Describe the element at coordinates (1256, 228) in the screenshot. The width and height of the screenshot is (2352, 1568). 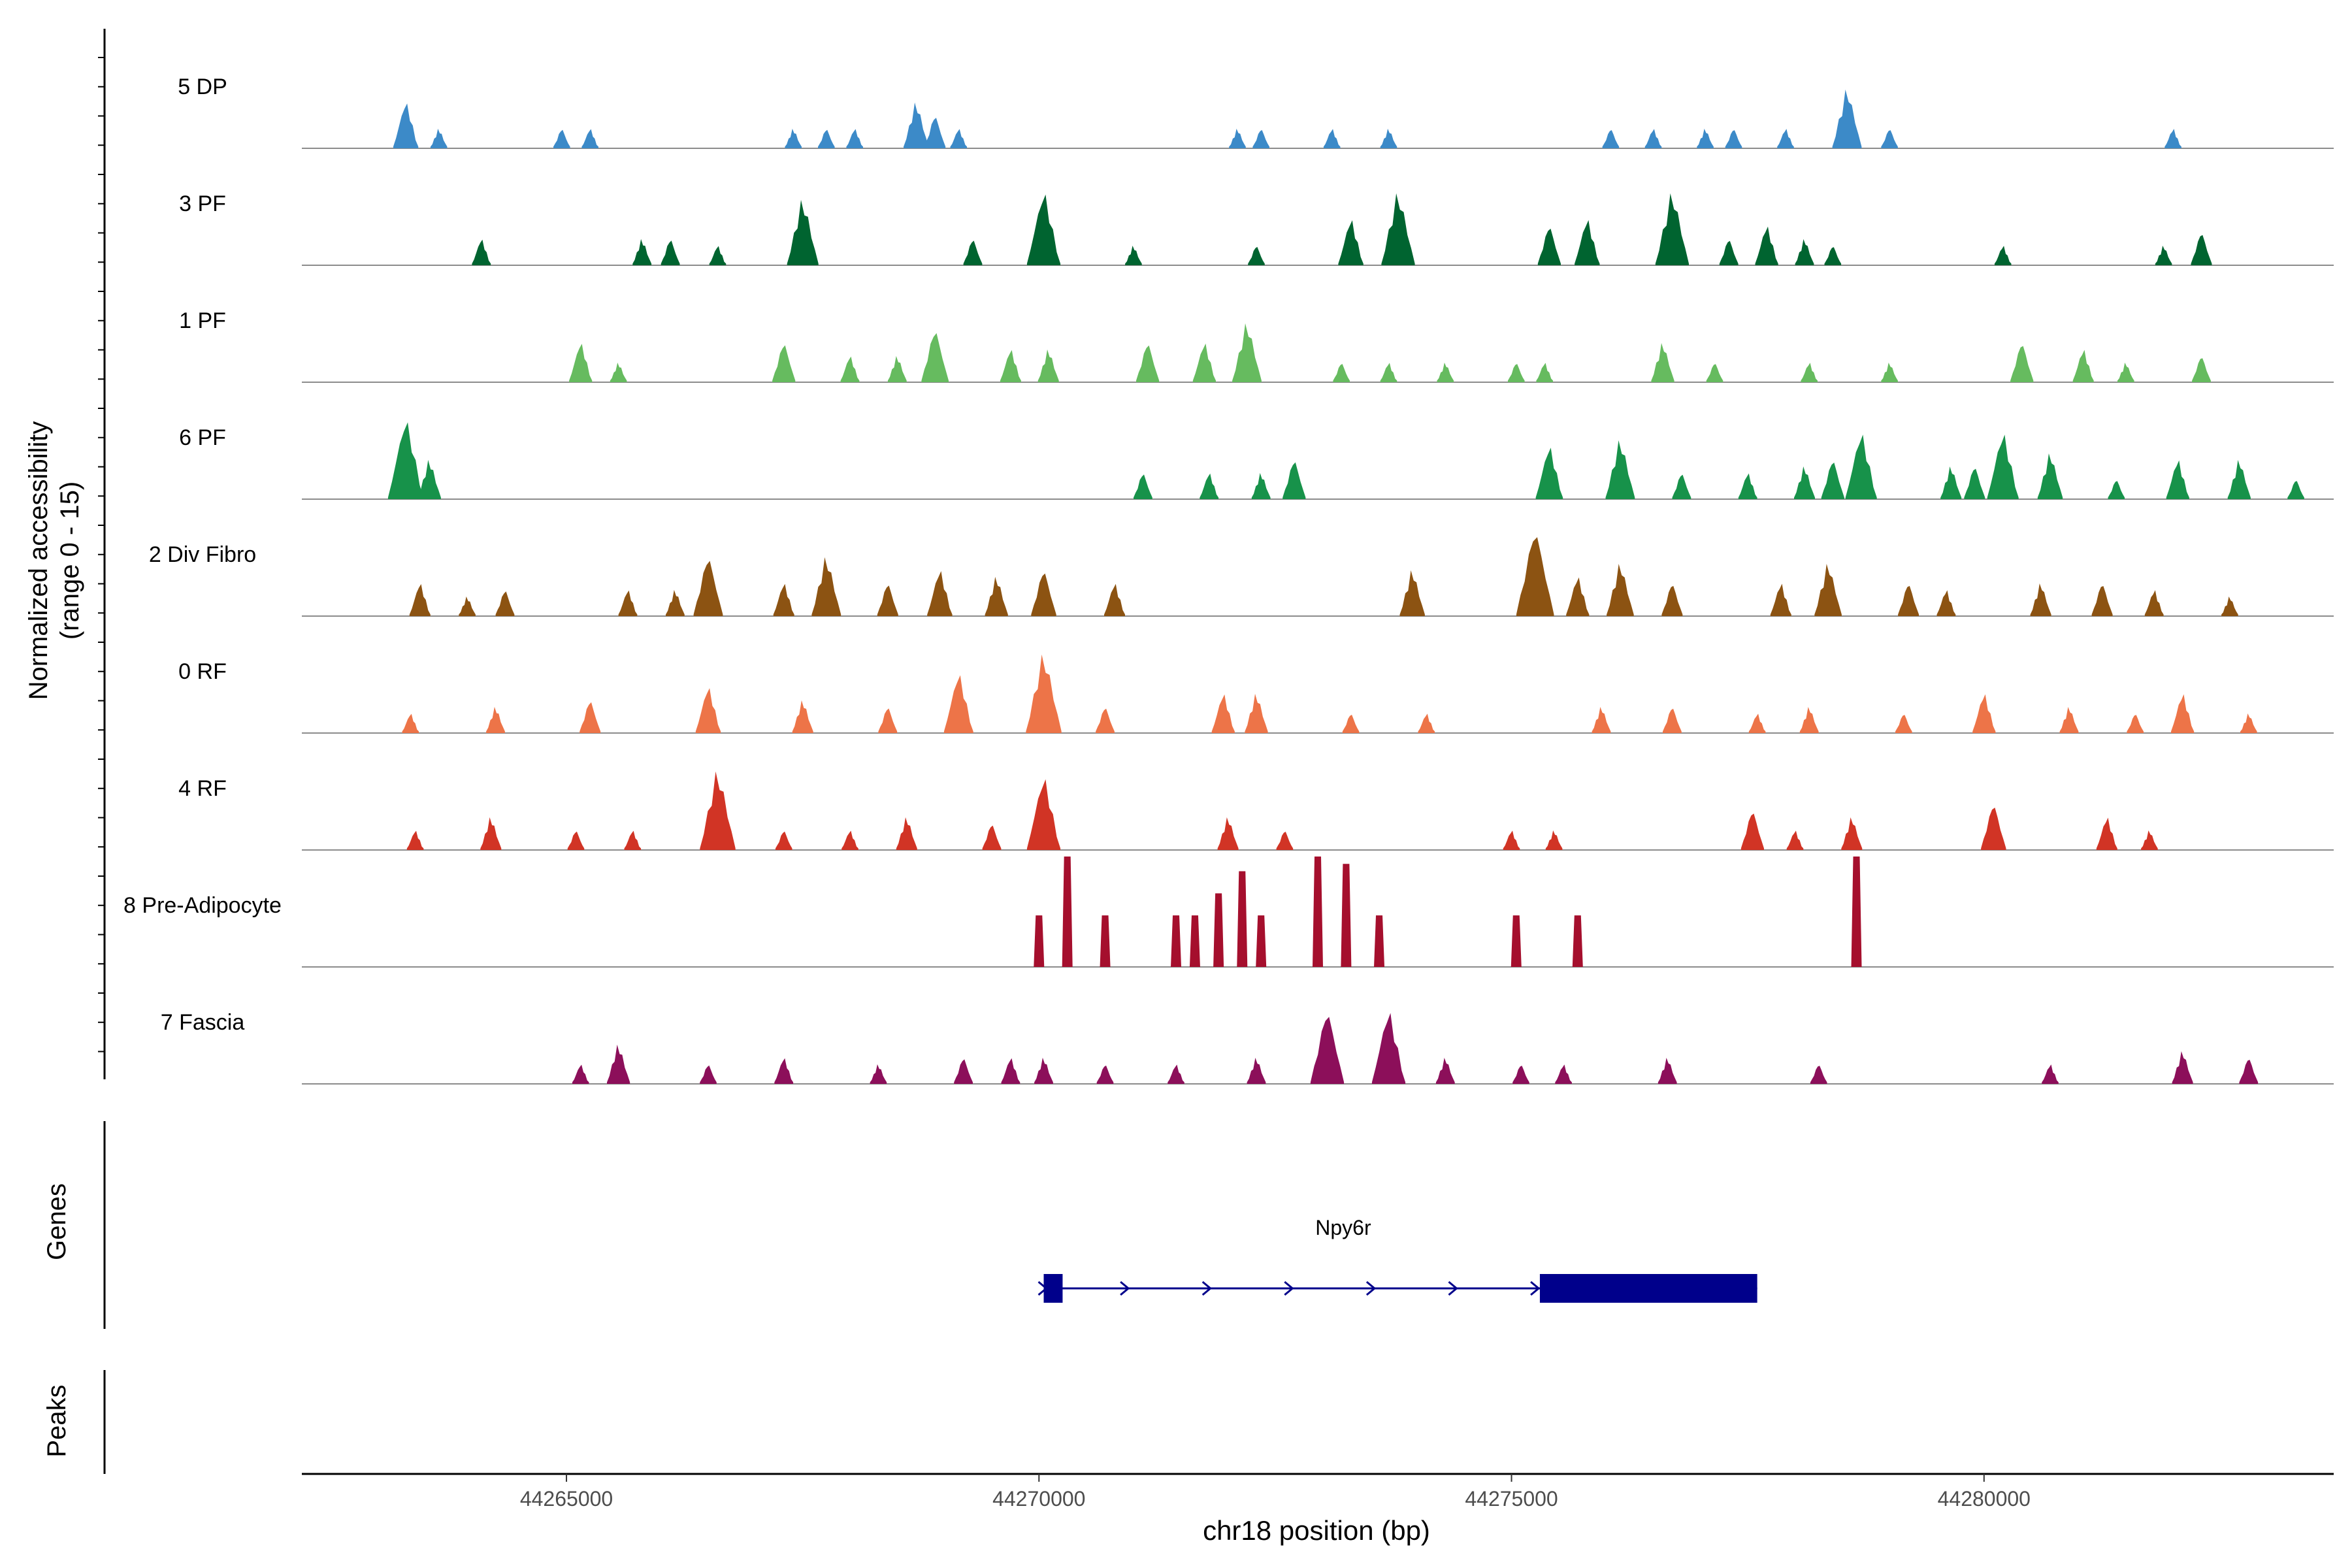
I see `track-2: 3 PF` at that location.